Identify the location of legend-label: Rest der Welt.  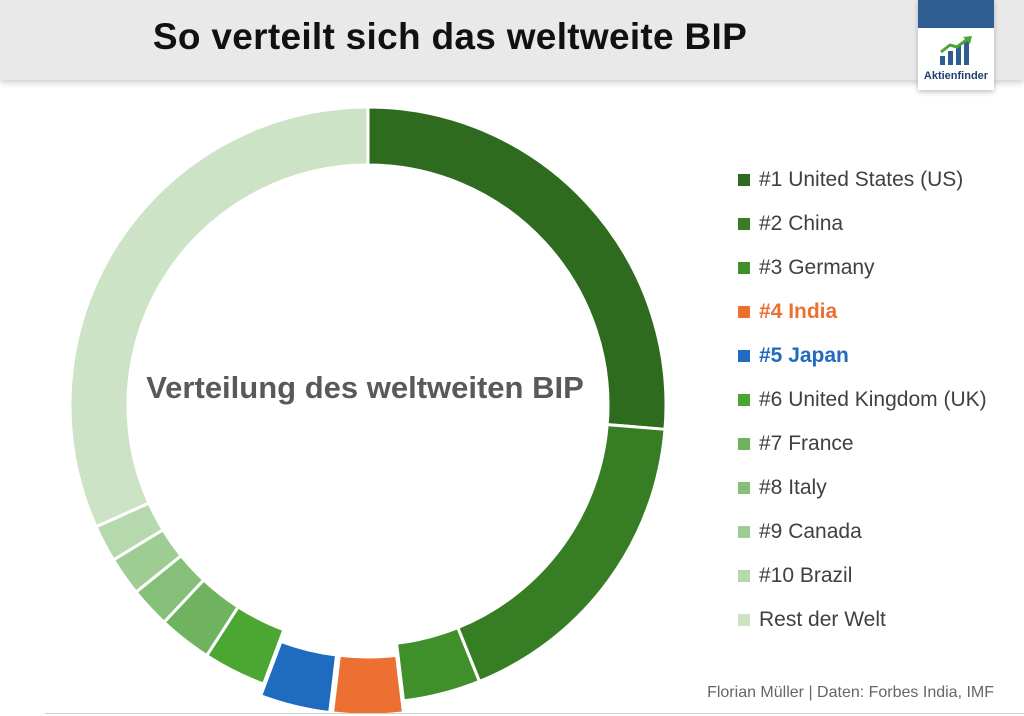
(822, 619).